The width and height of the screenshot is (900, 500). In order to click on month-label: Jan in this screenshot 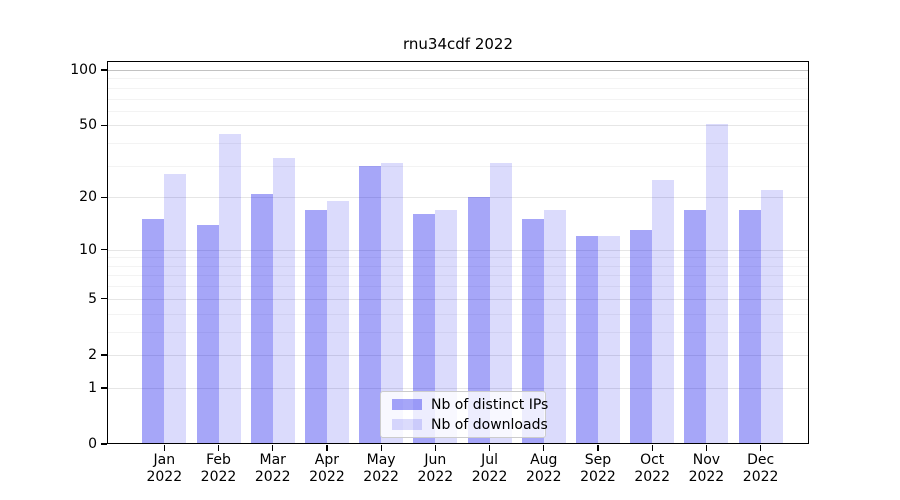, I will do `click(164, 460)`.